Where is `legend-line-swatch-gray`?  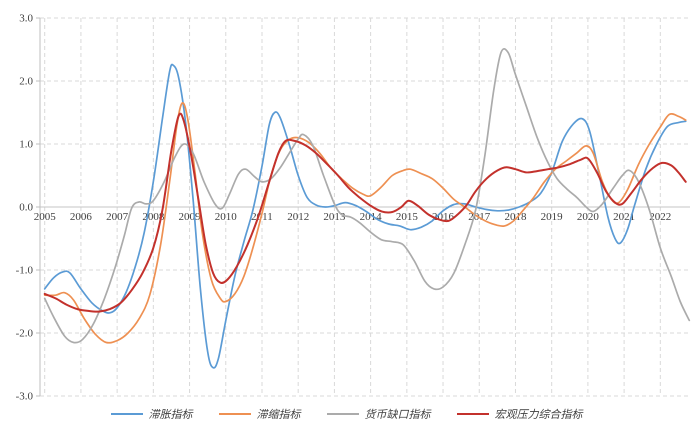 legend-line-swatch-gray is located at coordinates (342, 414).